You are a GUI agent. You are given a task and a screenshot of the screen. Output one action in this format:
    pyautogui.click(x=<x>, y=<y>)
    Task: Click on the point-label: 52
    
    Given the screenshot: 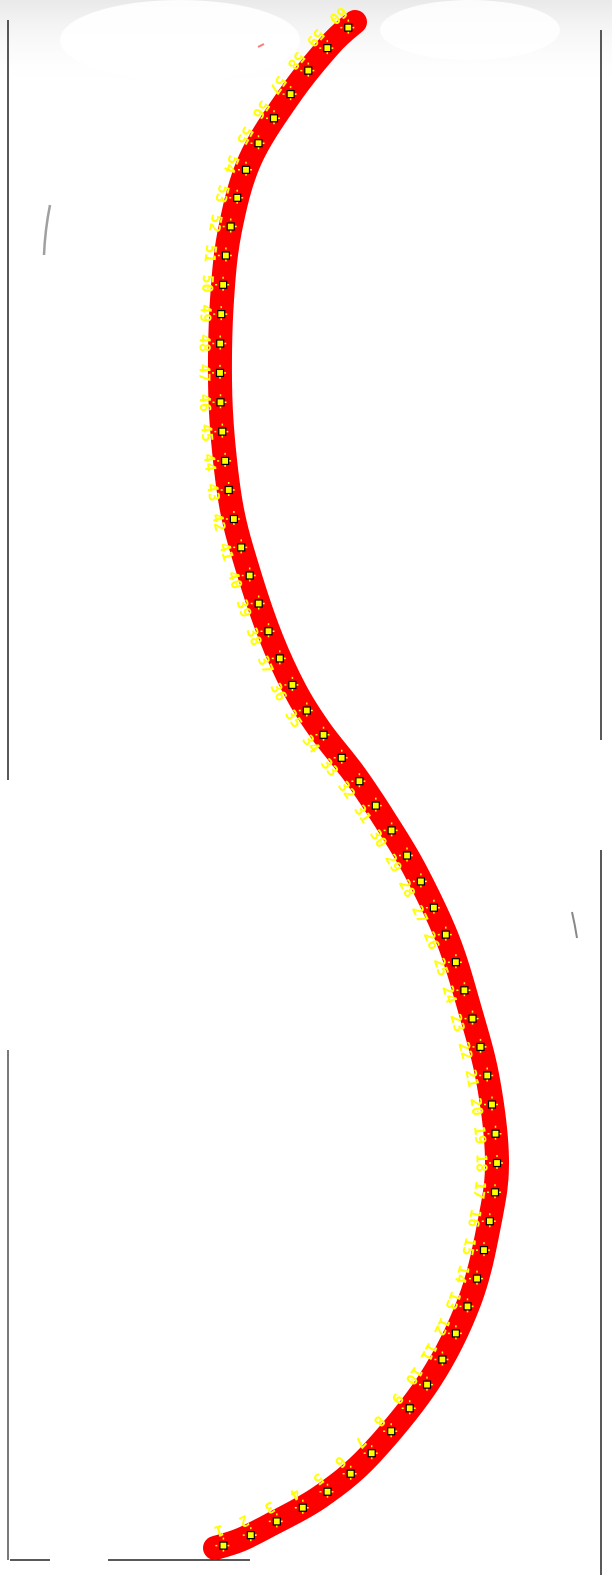 What is the action you would take?
    pyautogui.click(x=215, y=223)
    